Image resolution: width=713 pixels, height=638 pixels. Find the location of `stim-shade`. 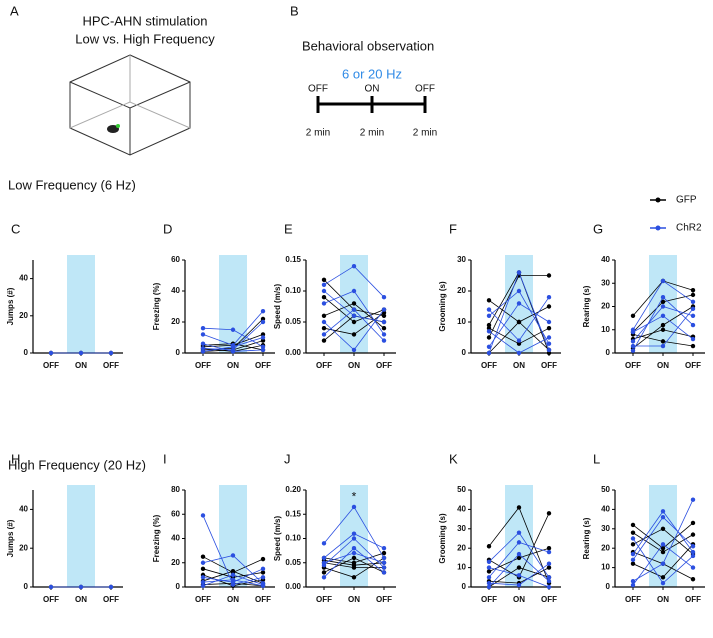

stim-shade is located at coordinates (81, 304).